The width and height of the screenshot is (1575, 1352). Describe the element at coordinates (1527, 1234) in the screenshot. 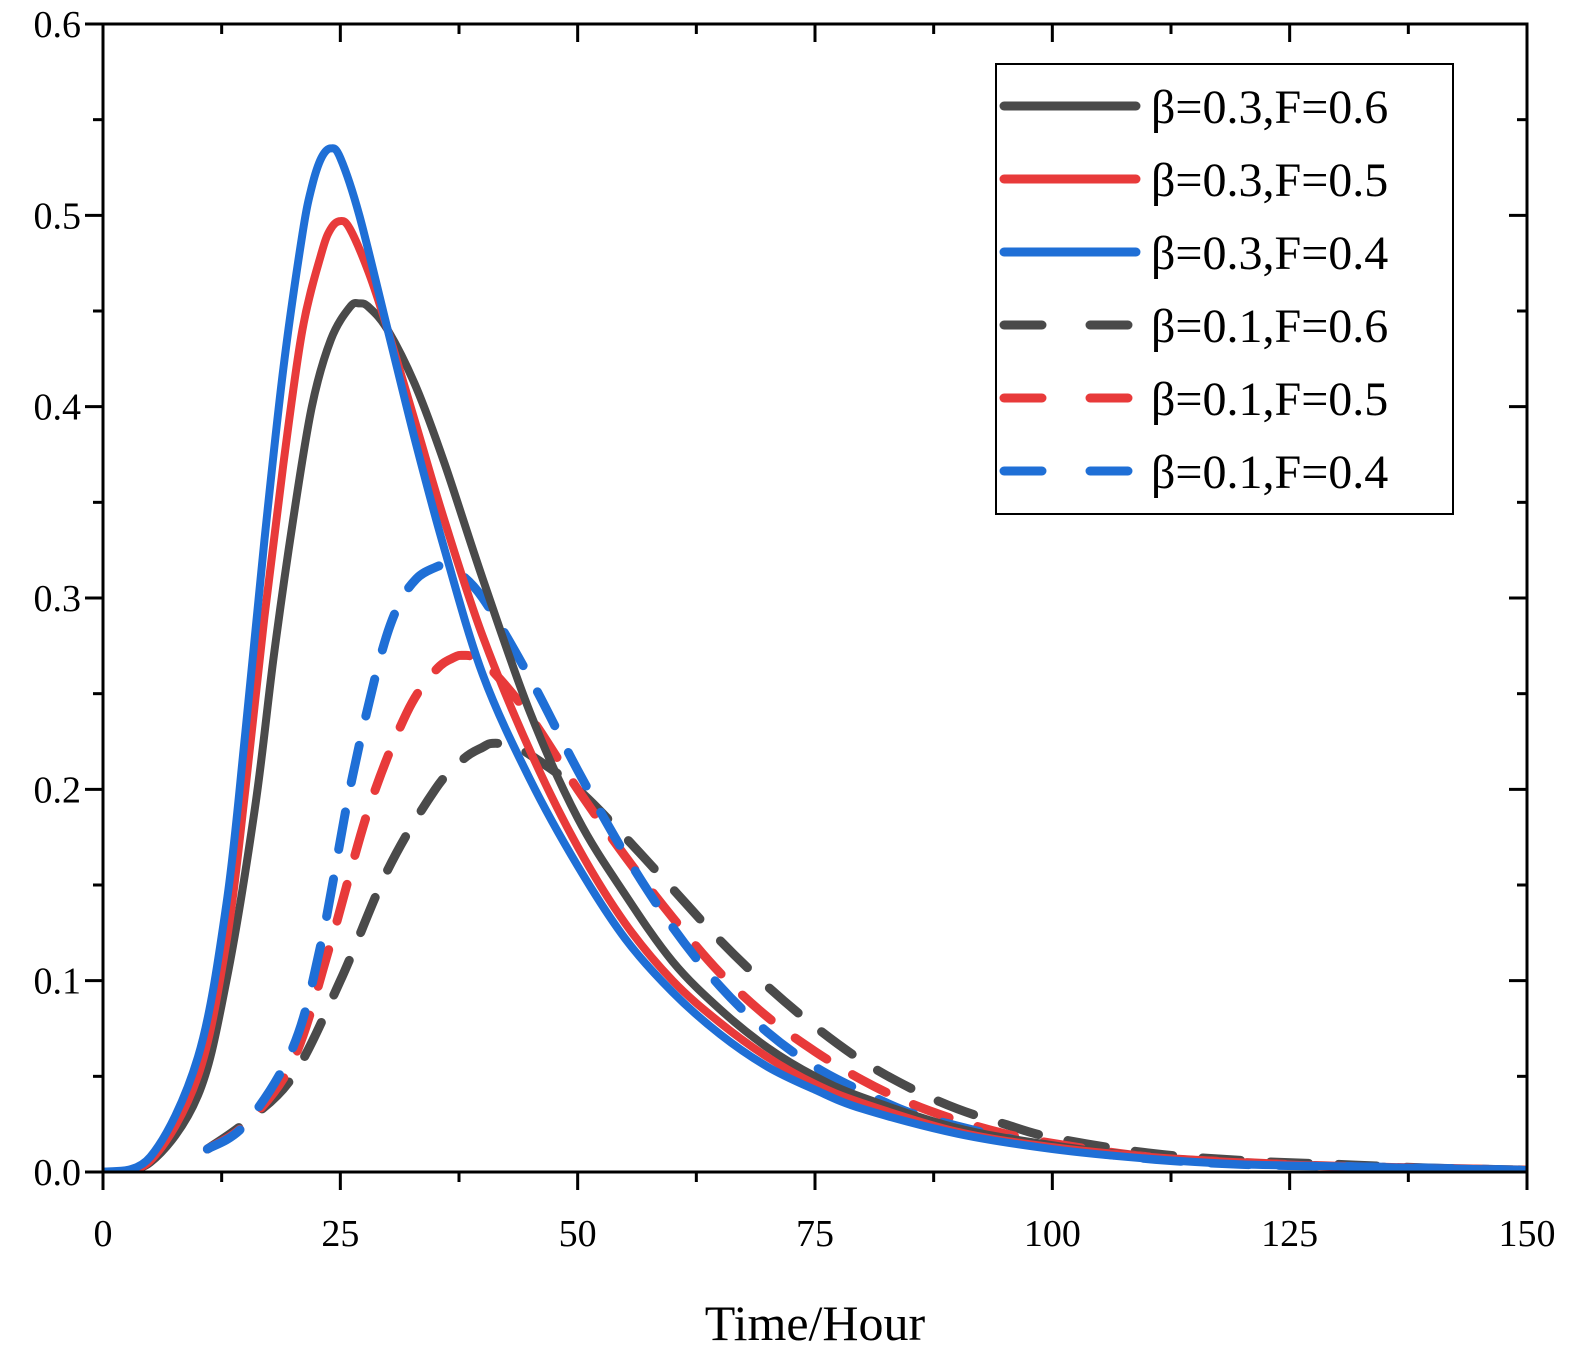

I see `x-tick-label: 150` at that location.